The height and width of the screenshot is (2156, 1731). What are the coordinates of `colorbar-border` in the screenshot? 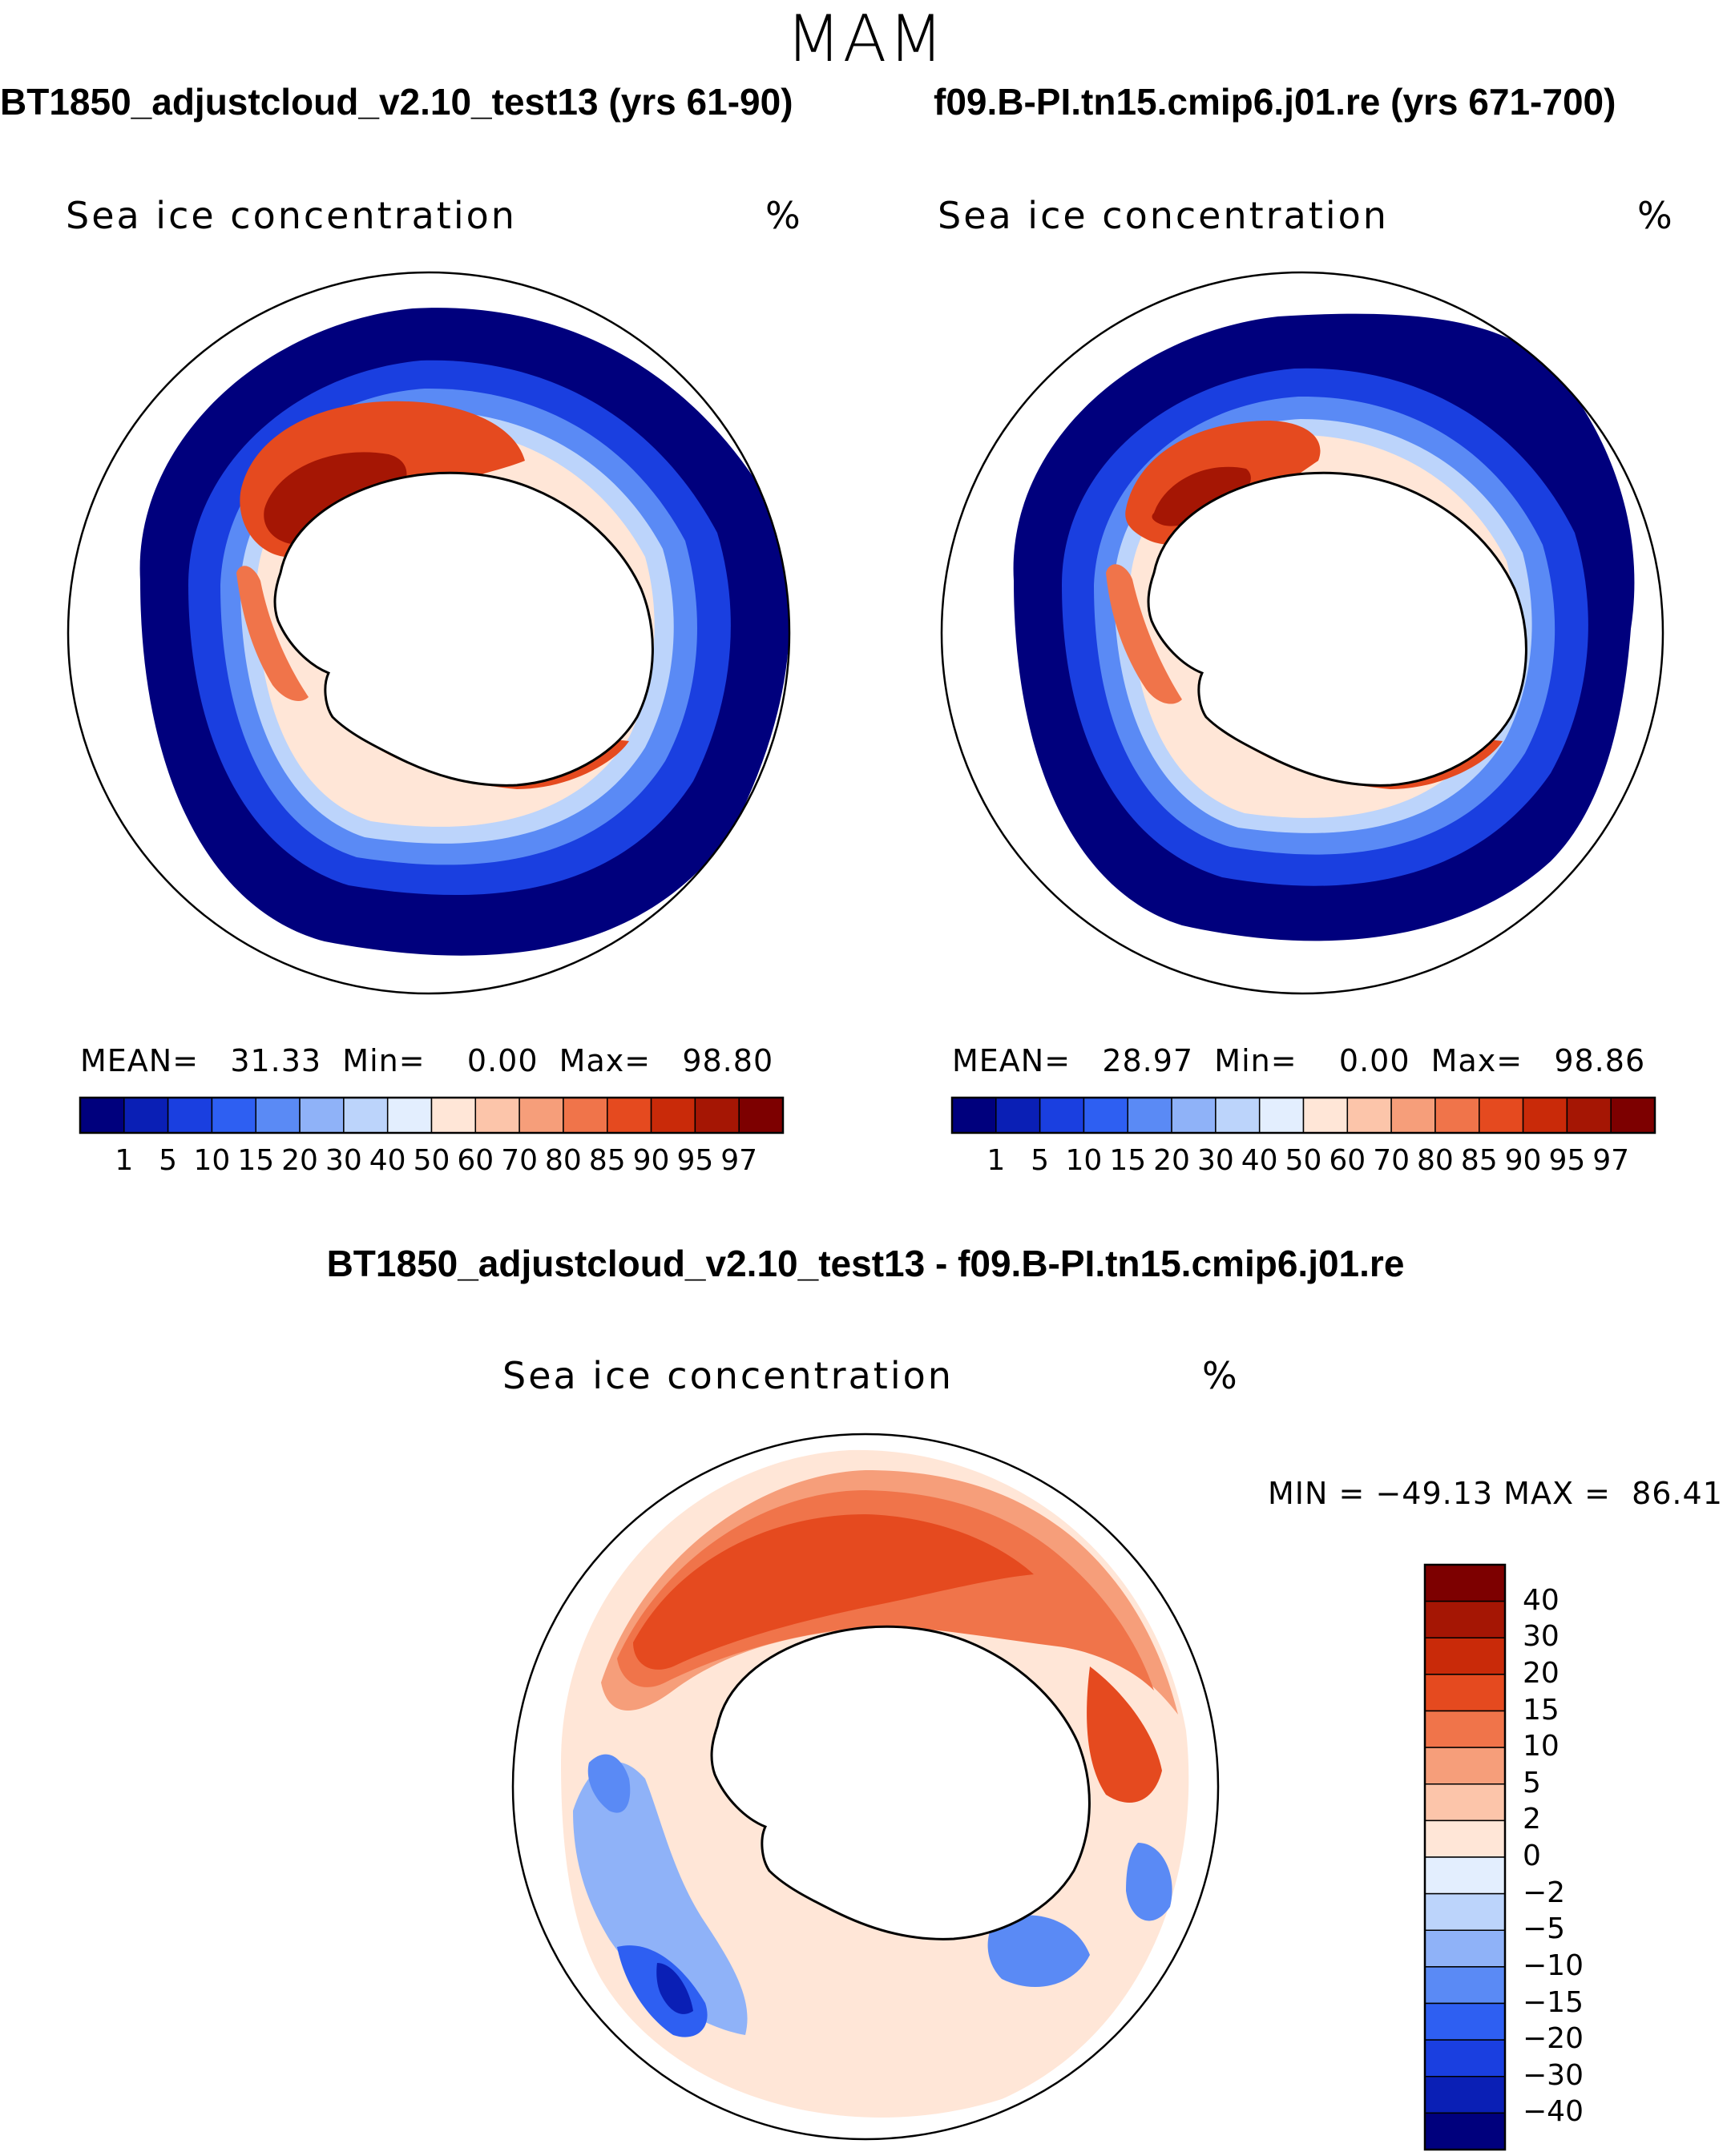 It's located at (432, 1115).